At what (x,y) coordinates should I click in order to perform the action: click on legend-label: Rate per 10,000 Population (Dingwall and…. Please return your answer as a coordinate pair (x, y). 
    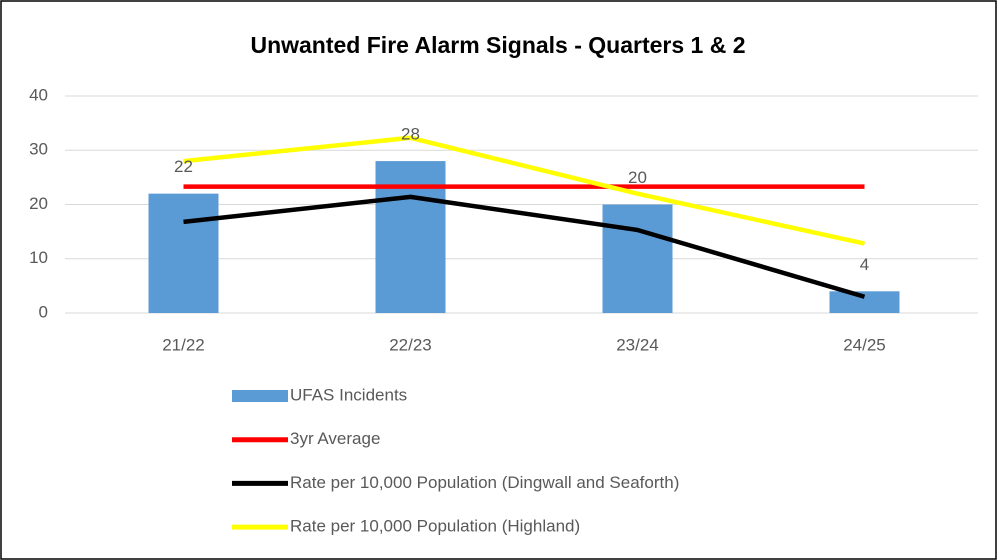
    Looking at the image, I should click on (484, 482).